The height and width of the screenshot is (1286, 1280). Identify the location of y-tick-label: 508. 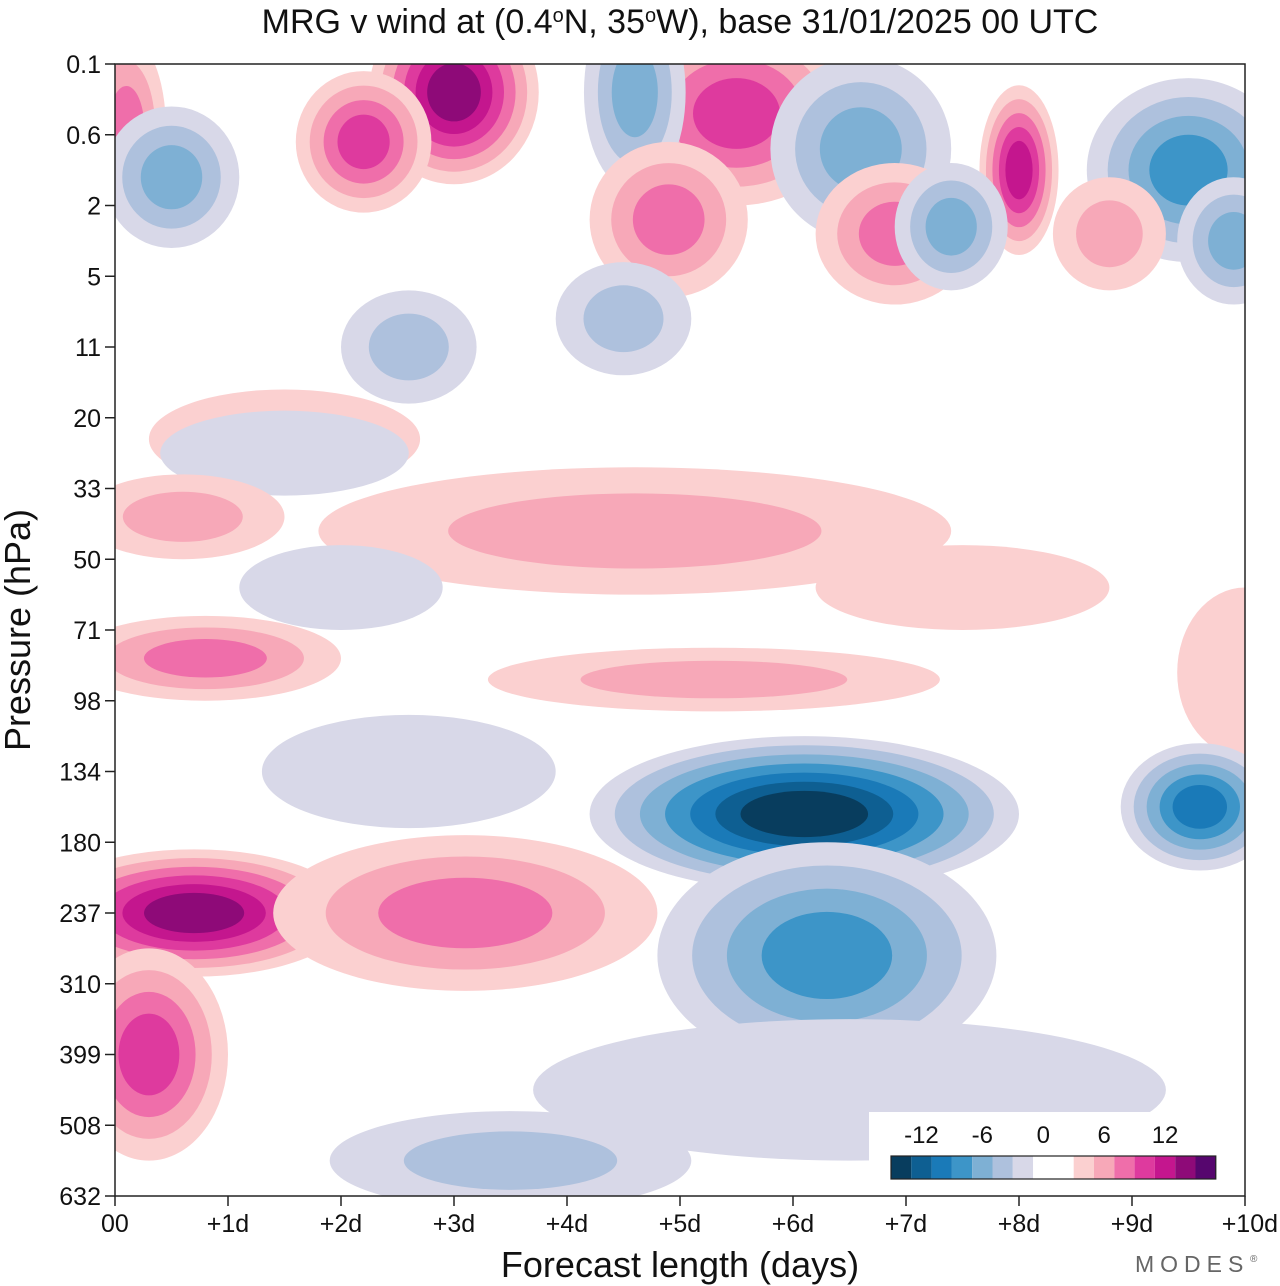
(80, 1126).